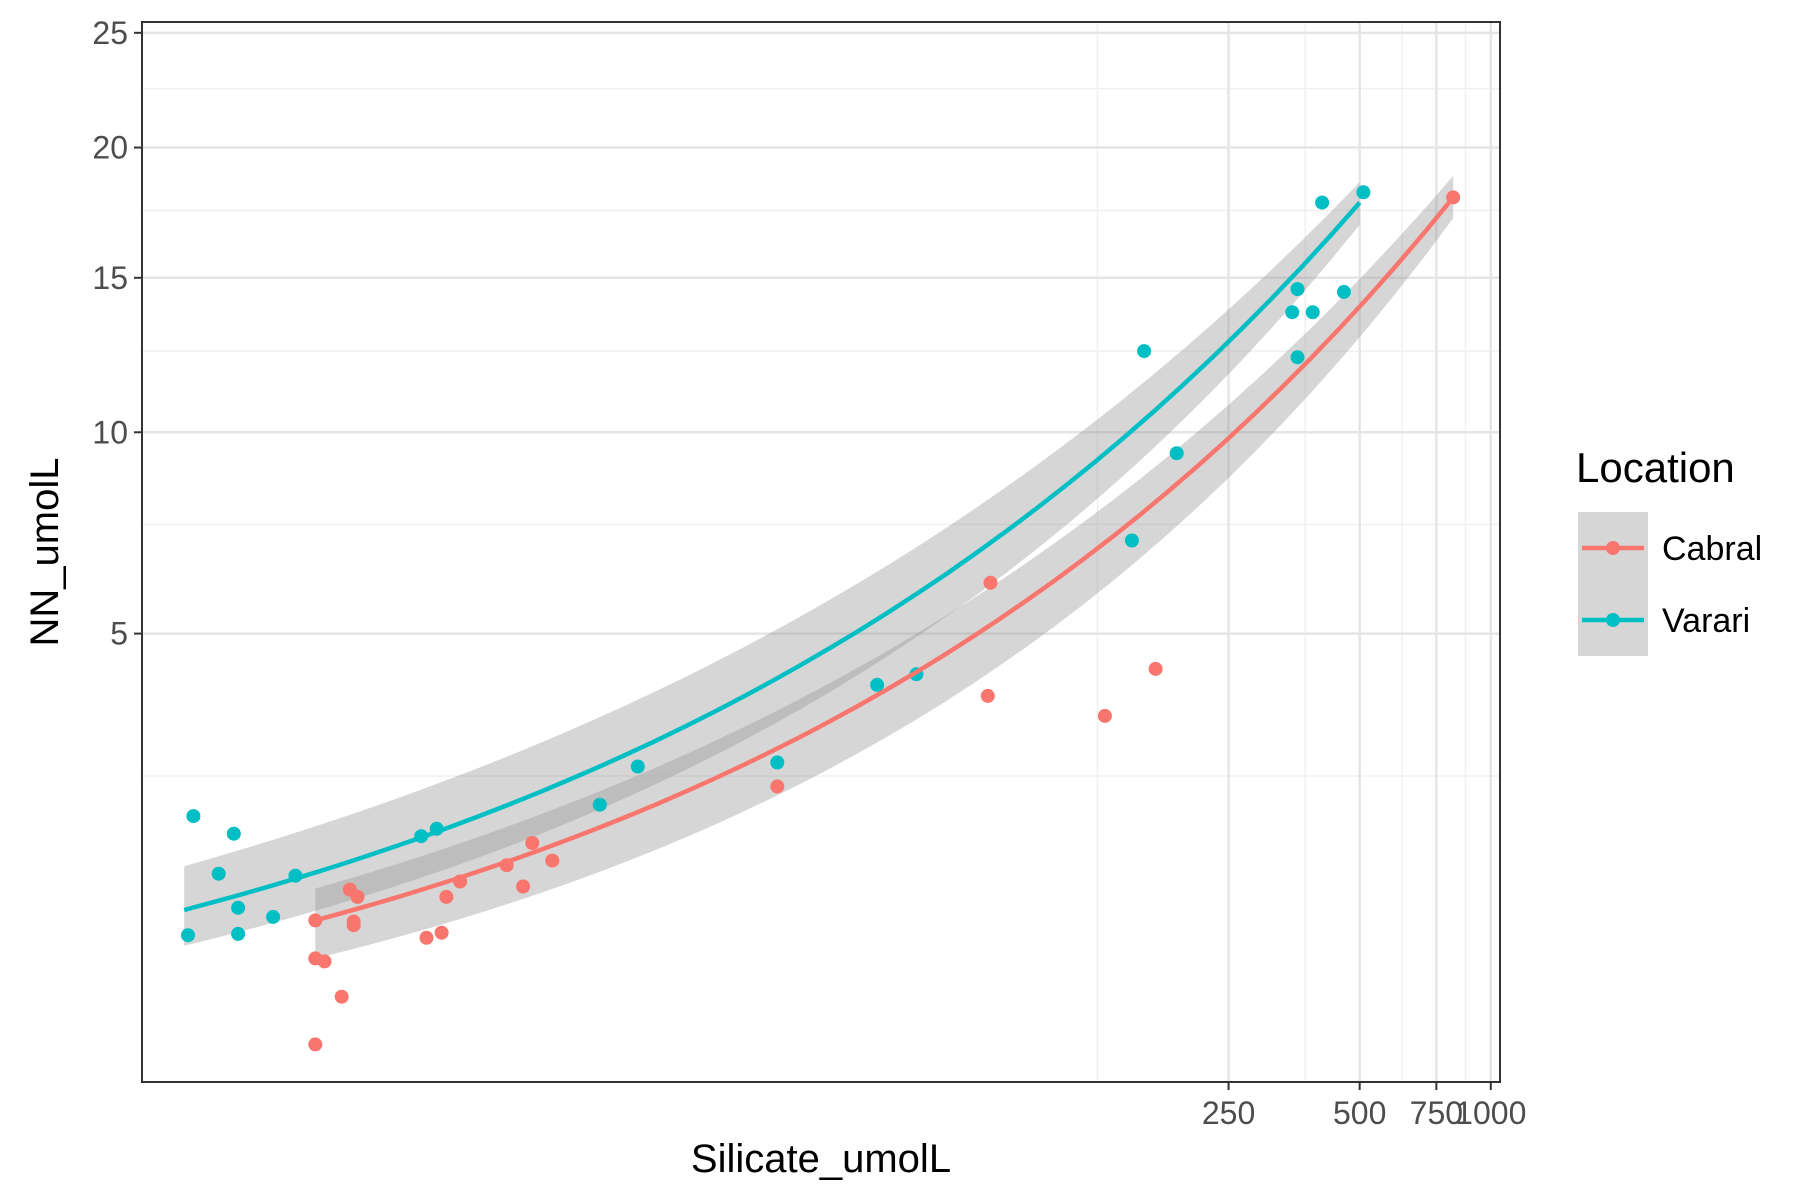  What do you see at coordinates (110, 33) in the screenshot?
I see `y-tick-label: 25` at bounding box center [110, 33].